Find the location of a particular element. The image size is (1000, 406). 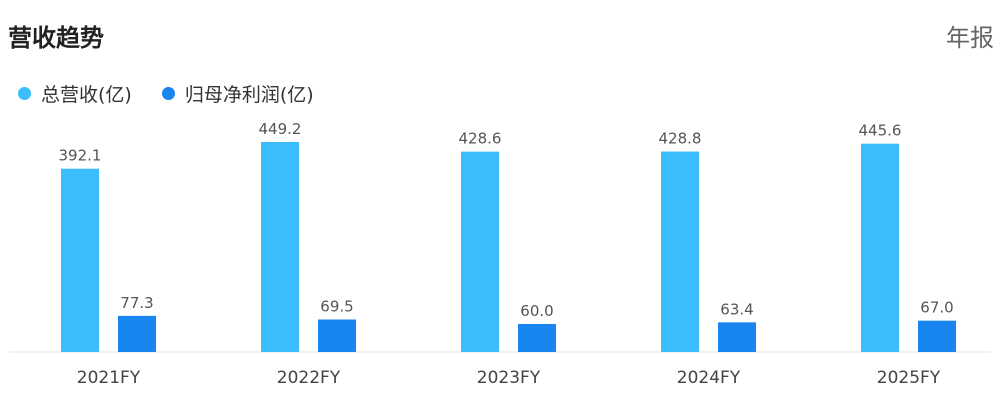

data-label-revenue-2024FY: 428.8 is located at coordinates (680, 139).